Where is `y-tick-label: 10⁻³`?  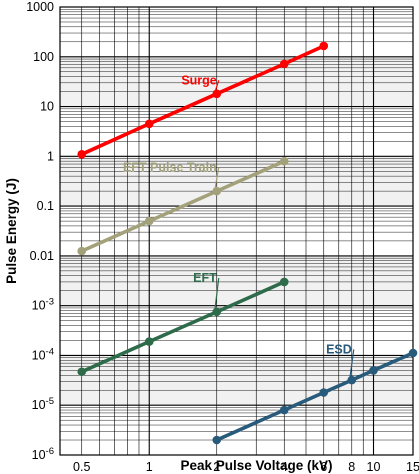
y-tick-label: 10⁻³ is located at coordinates (43, 305).